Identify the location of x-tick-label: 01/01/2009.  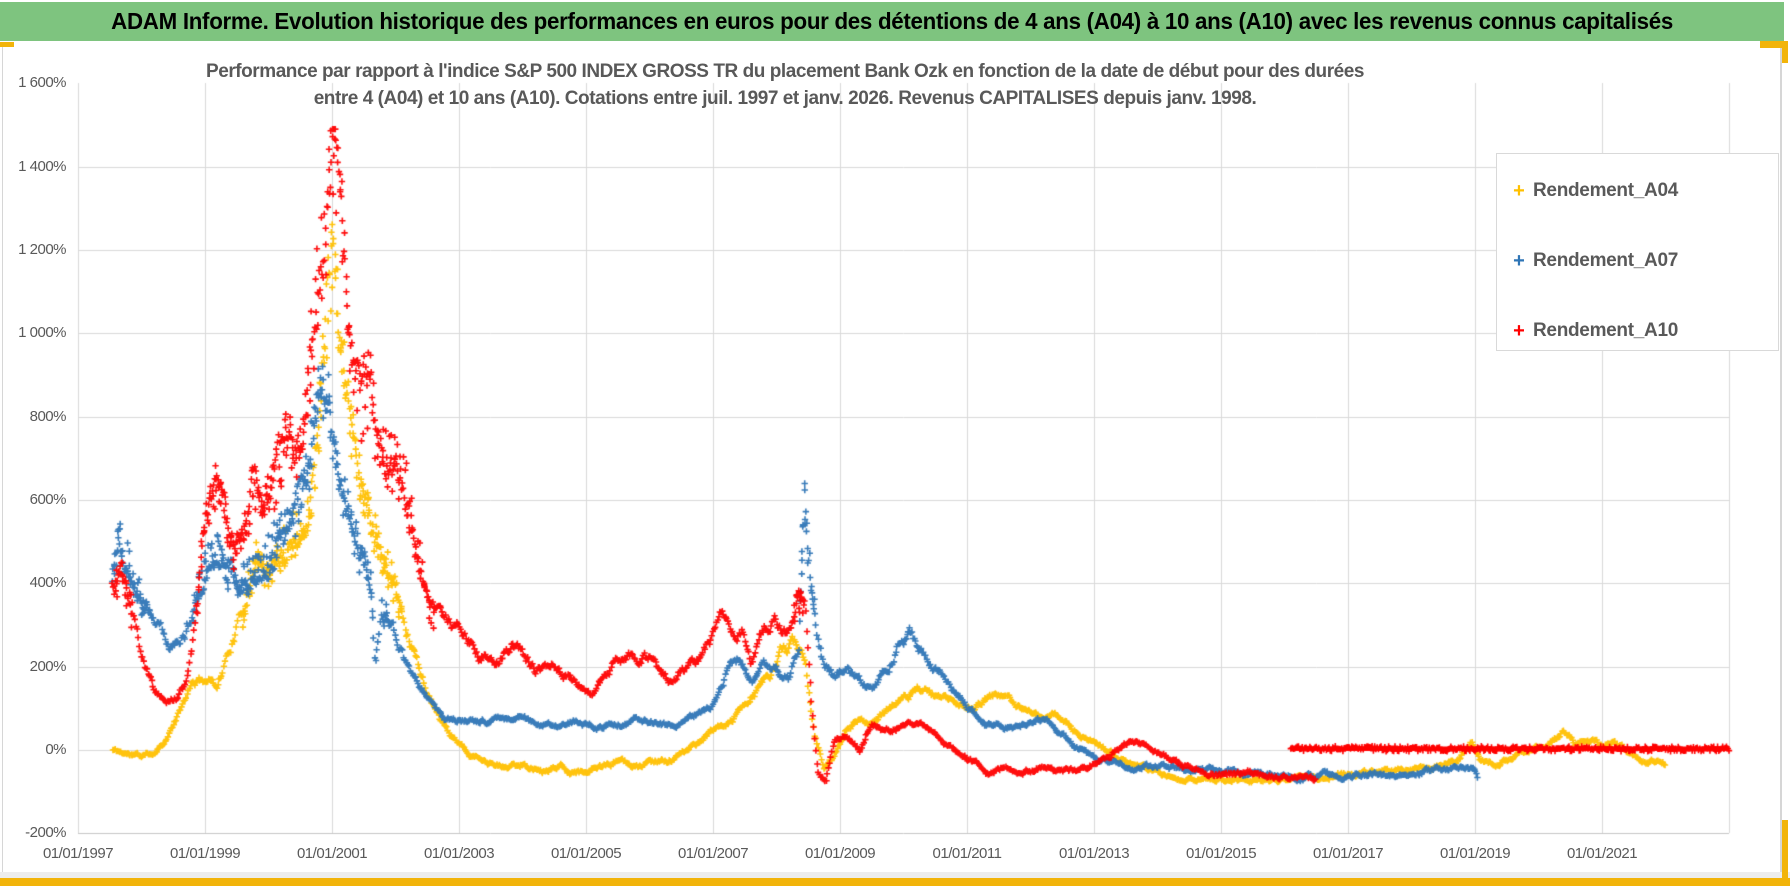
(840, 853).